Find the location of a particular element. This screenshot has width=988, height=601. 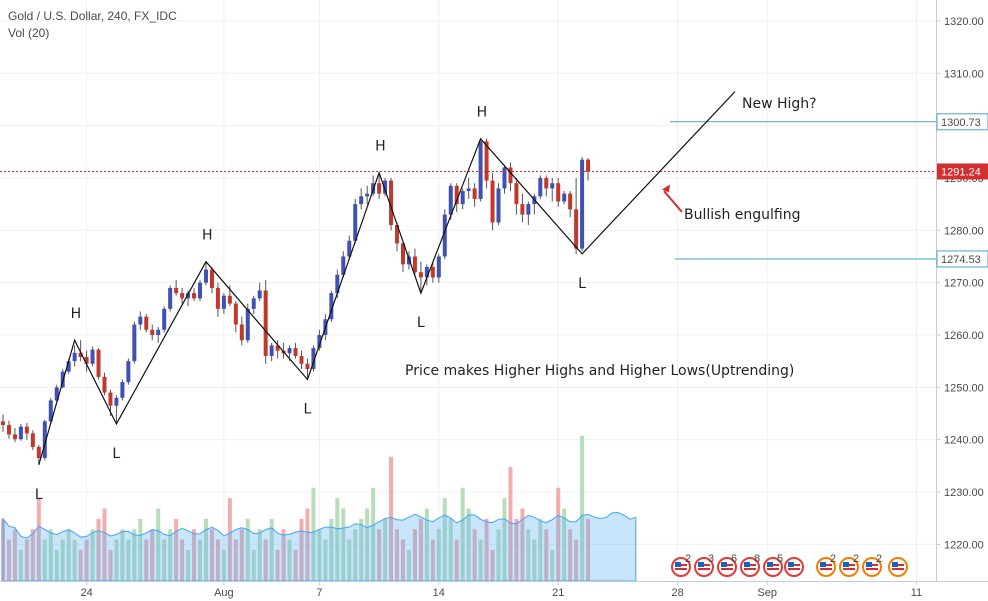

price-tick-label: 1260.00 is located at coordinates (964, 336).